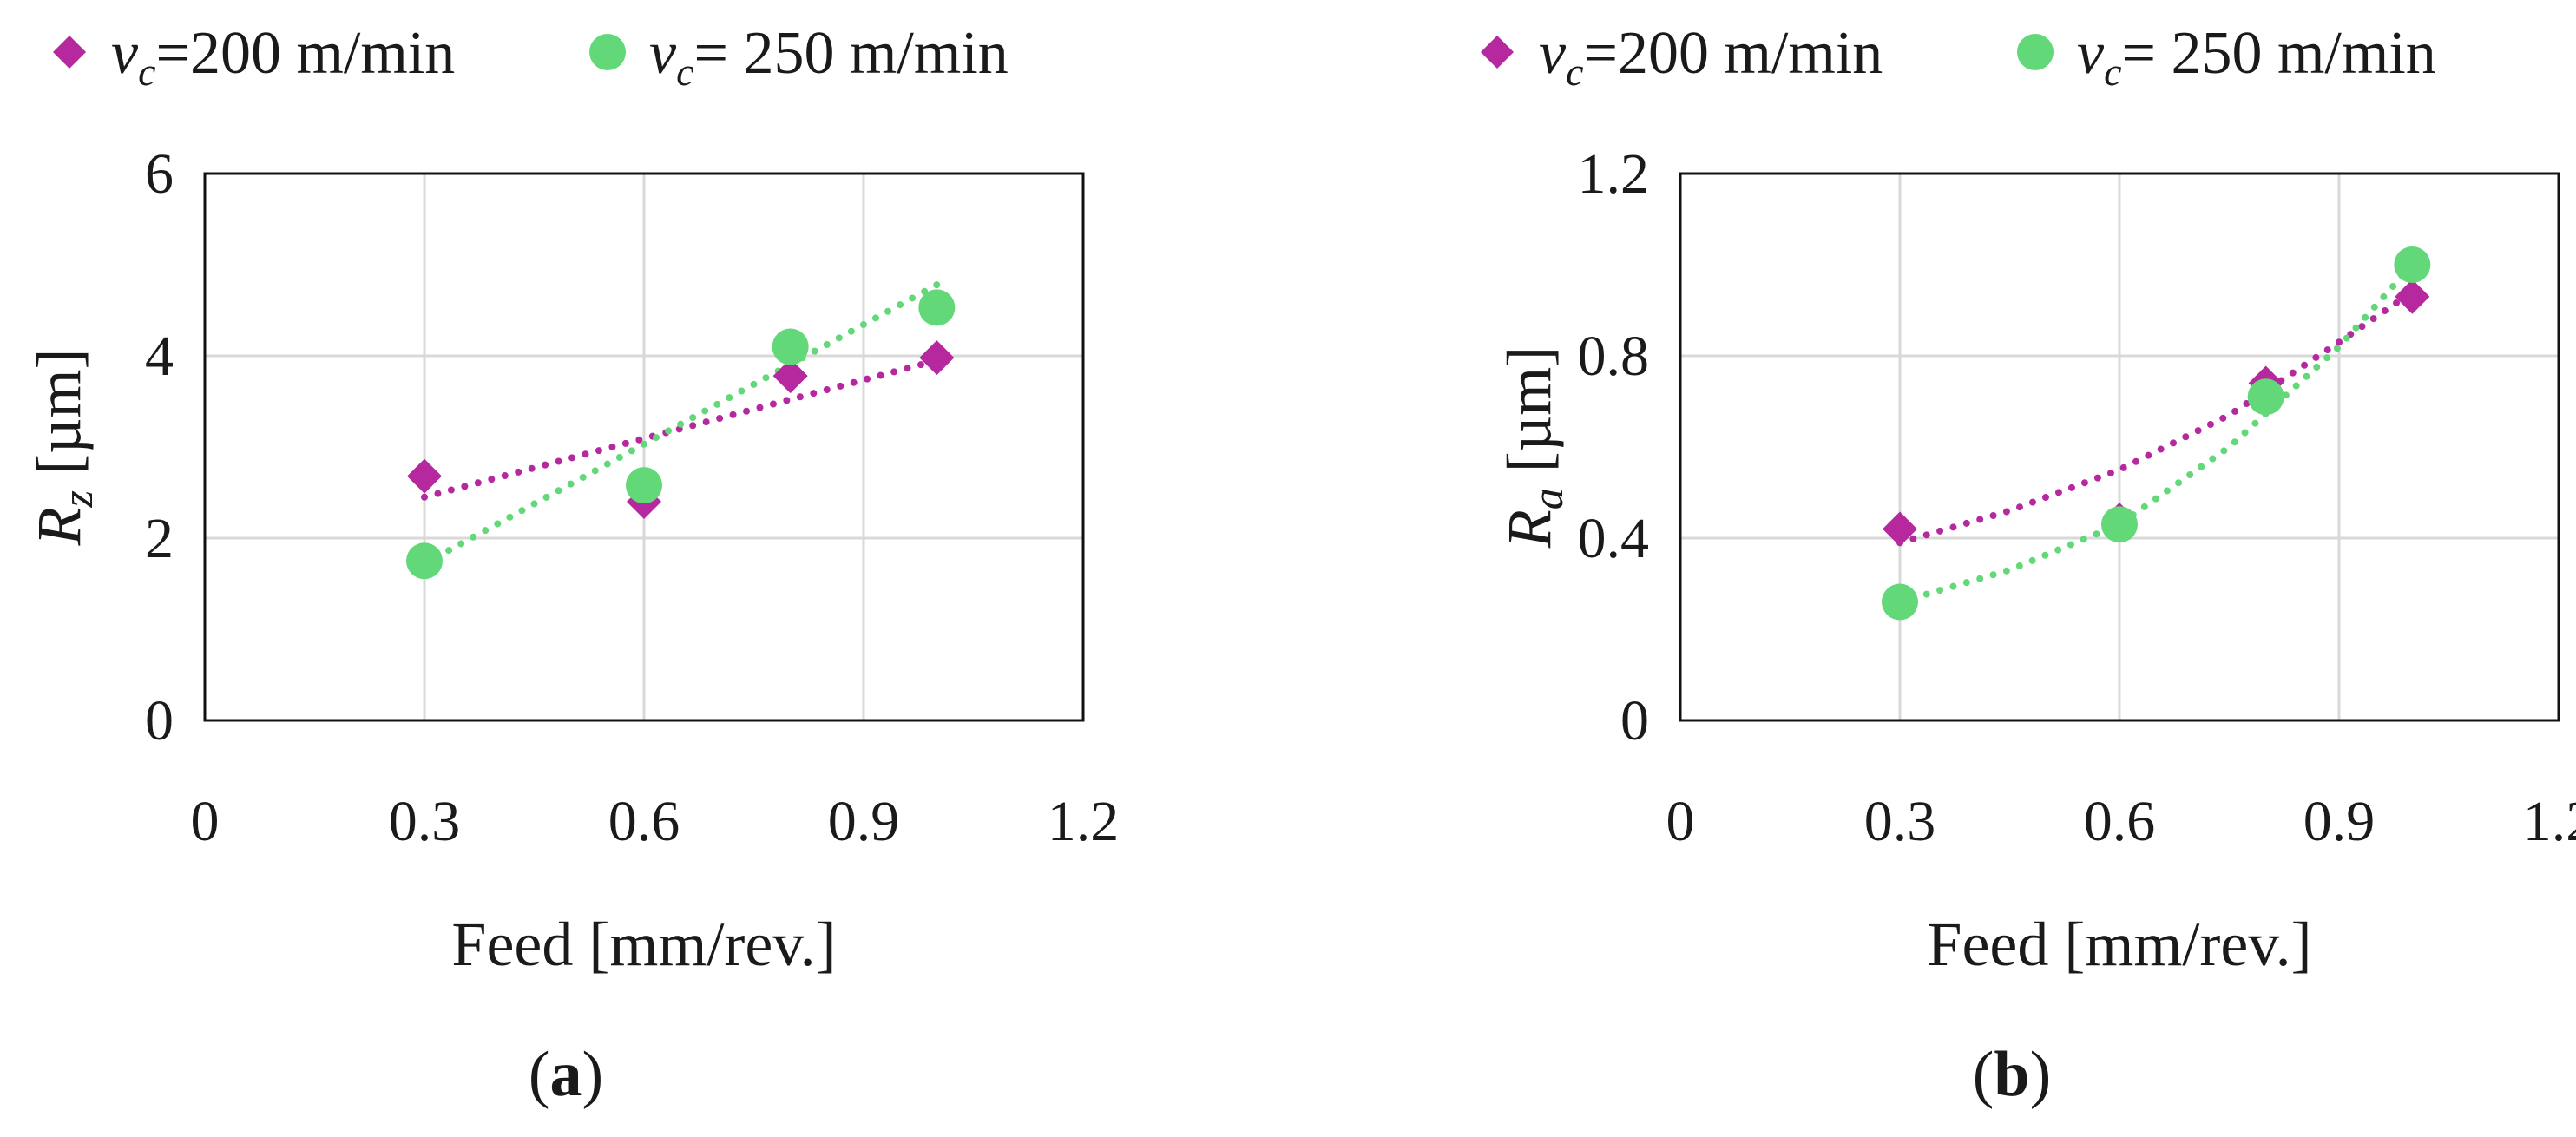 The width and height of the screenshot is (2576, 1137). I want to click on panel-label: (b), so click(2012, 1074).